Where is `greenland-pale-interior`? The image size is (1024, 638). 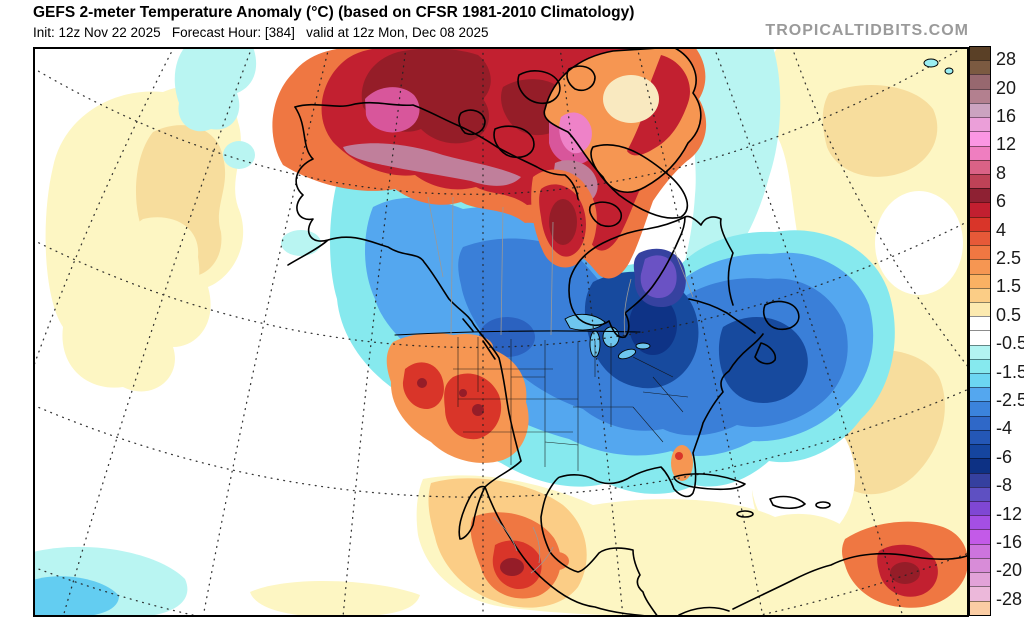
greenland-pale-interior is located at coordinates (631, 99).